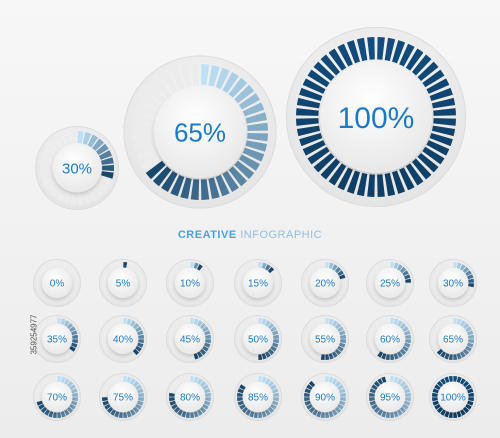 This screenshot has height=438, width=500. Describe the element at coordinates (390, 283) in the screenshot. I see `gauge-grid-5: 25%` at that location.